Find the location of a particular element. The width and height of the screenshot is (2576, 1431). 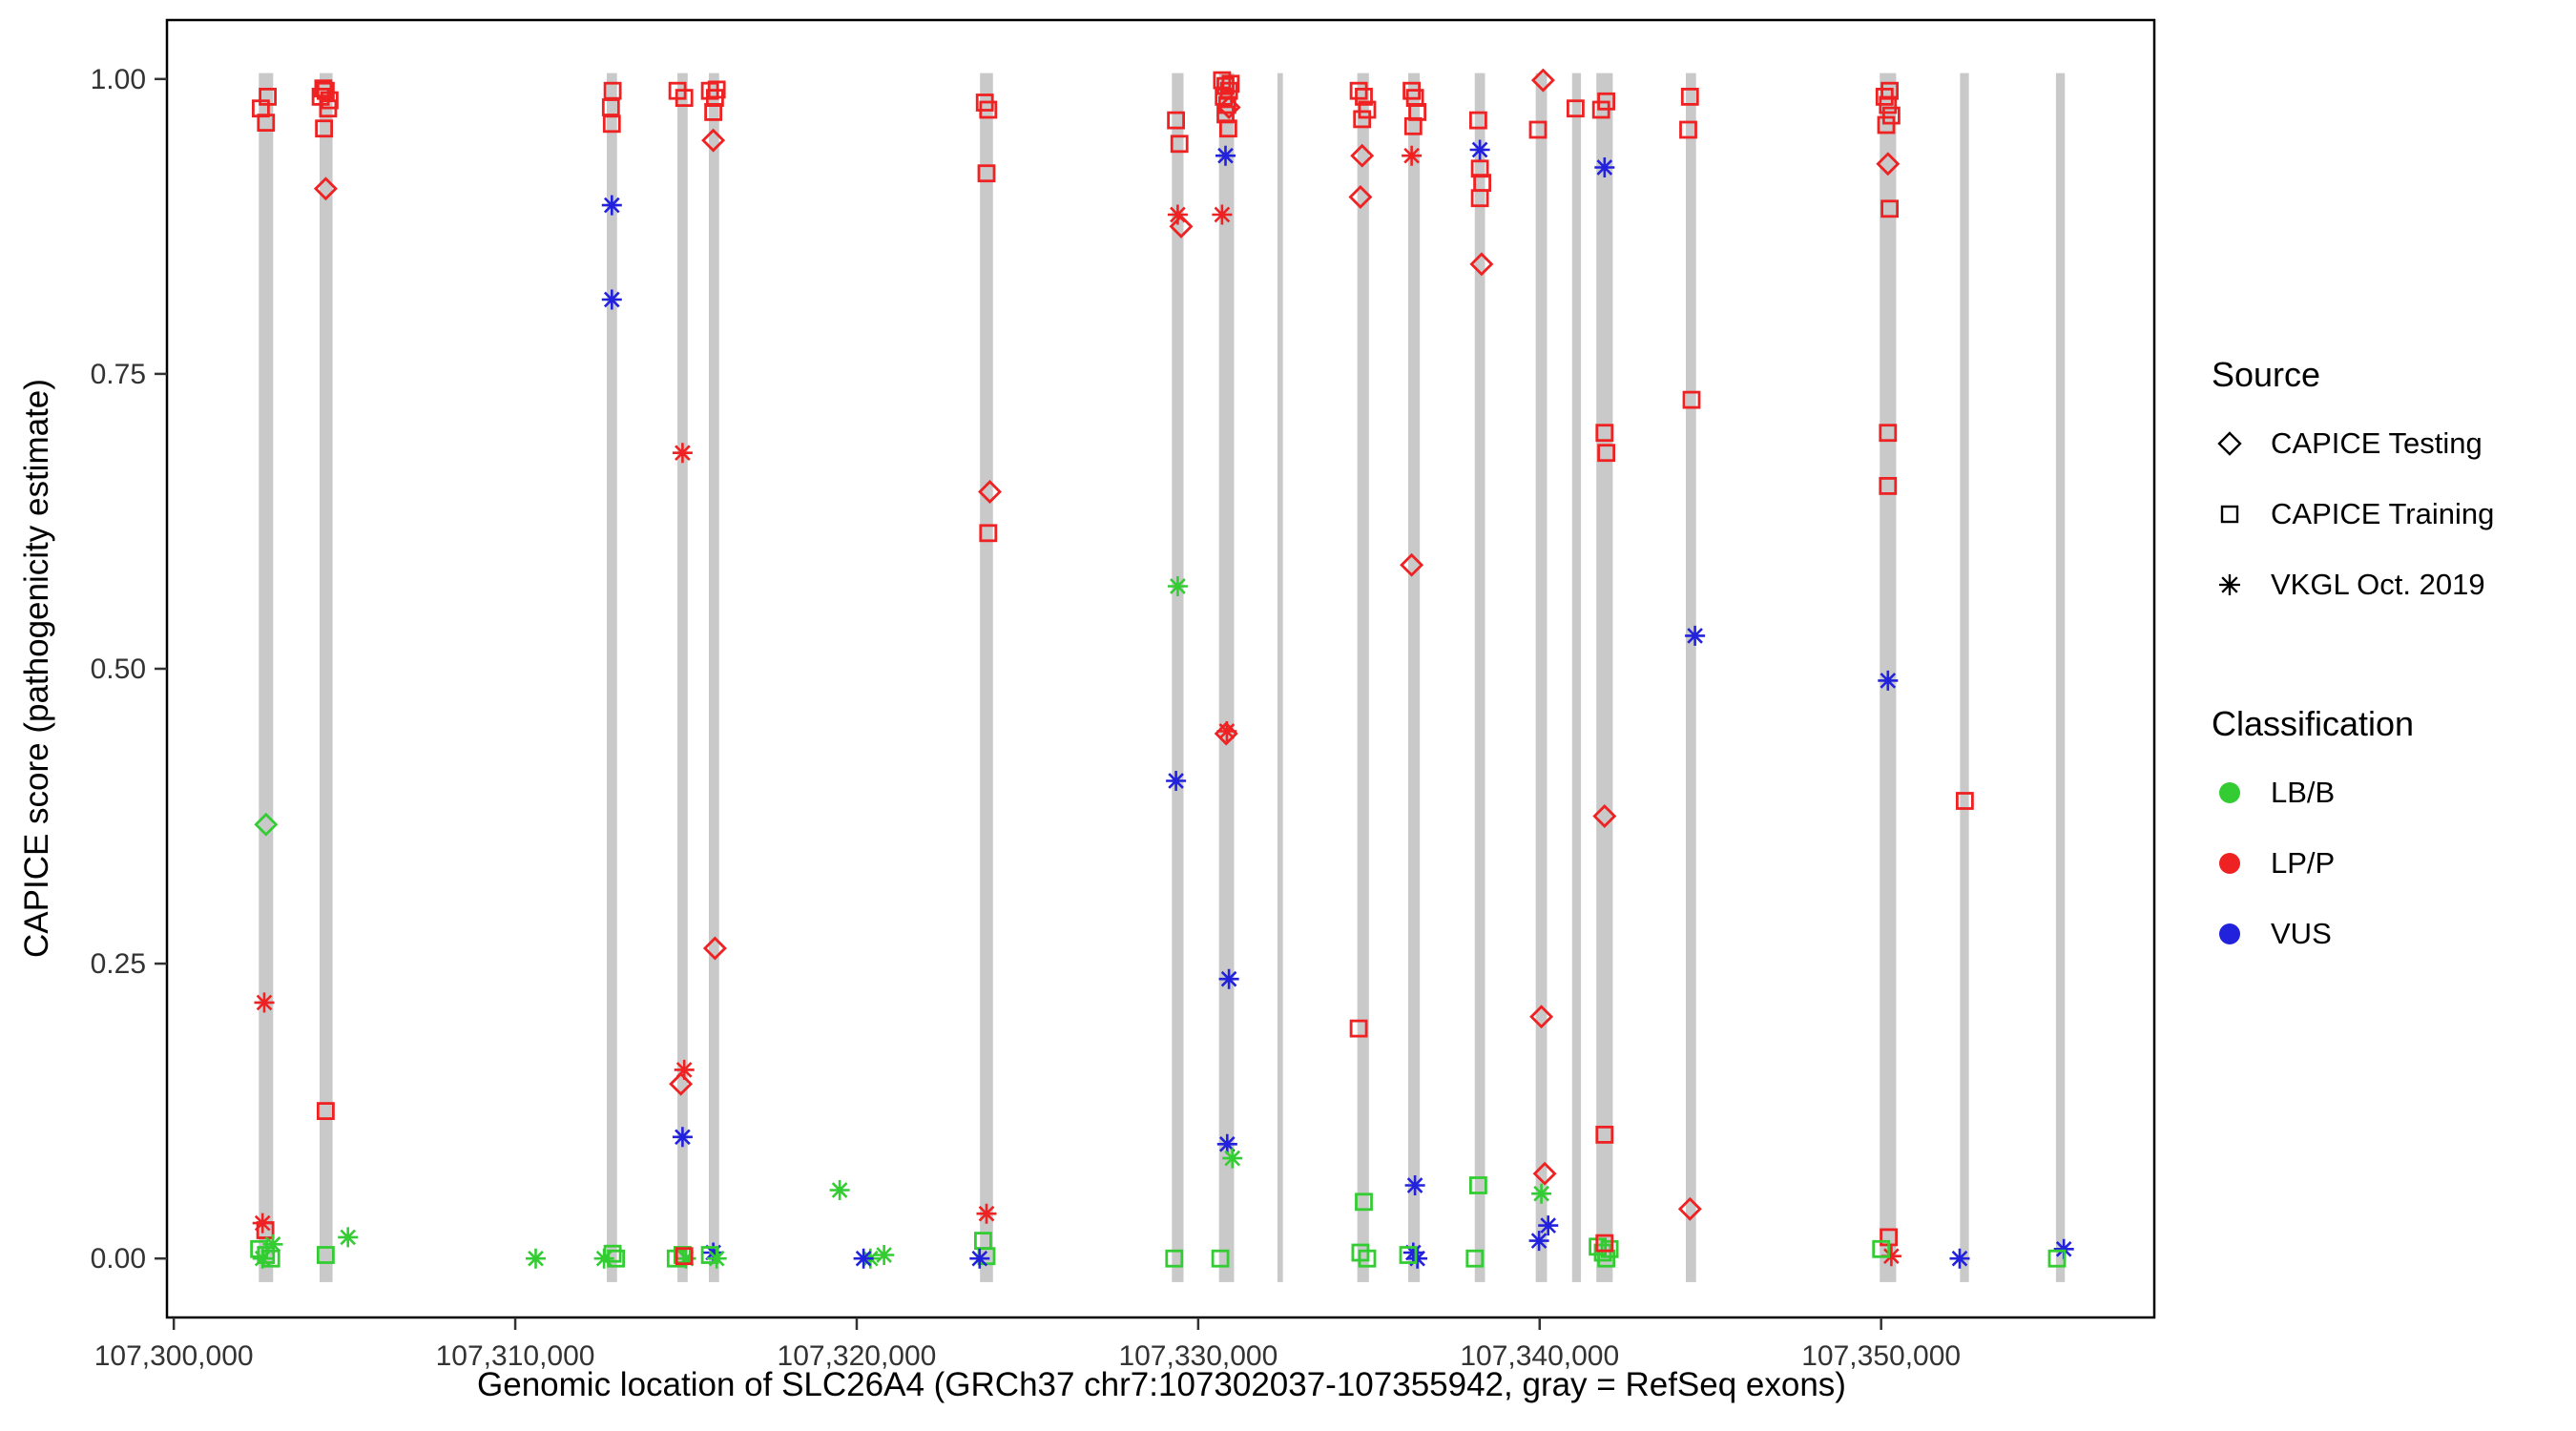

legend-item-vus: VUS is located at coordinates (2353, 934).